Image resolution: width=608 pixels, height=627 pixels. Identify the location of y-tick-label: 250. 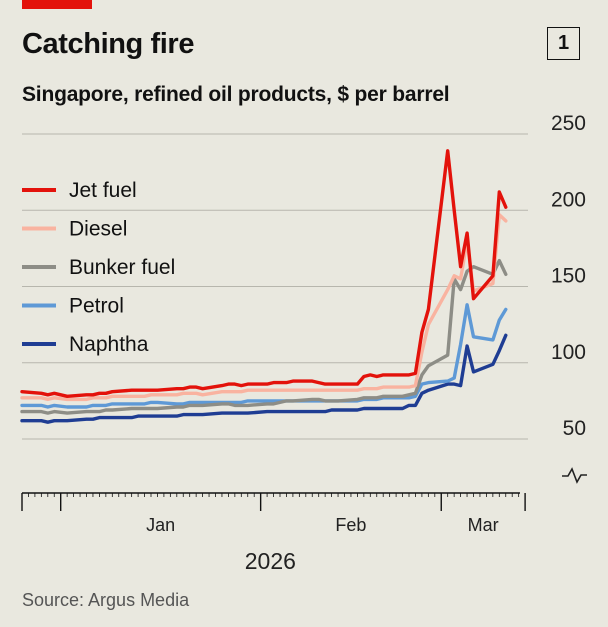
(568, 123).